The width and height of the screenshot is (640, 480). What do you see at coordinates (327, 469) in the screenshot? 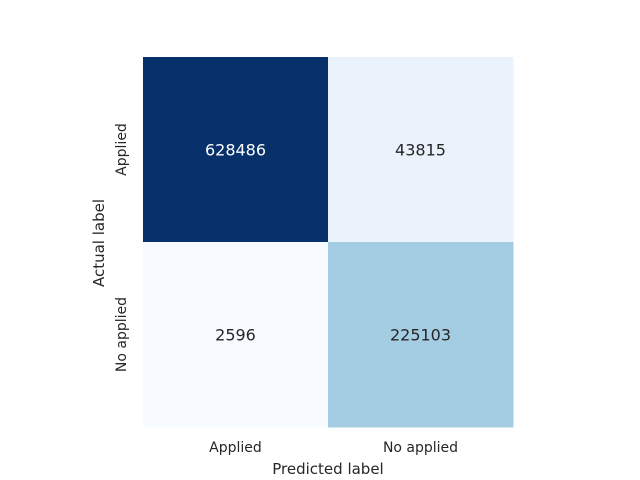
I see `x-axis-title: Predicted label` at bounding box center [327, 469].